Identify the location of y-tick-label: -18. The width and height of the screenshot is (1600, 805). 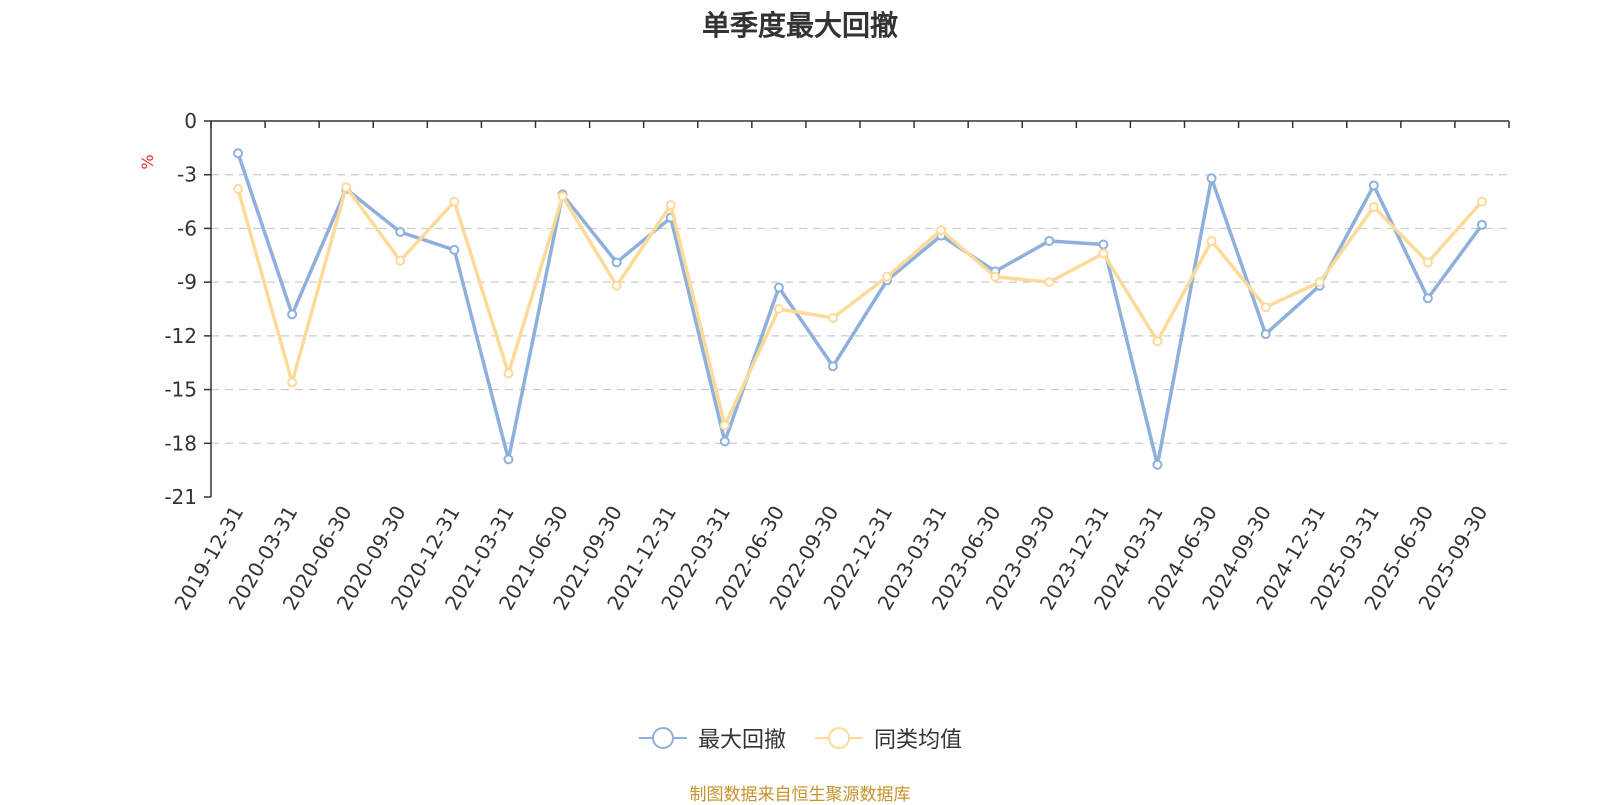
(180, 443).